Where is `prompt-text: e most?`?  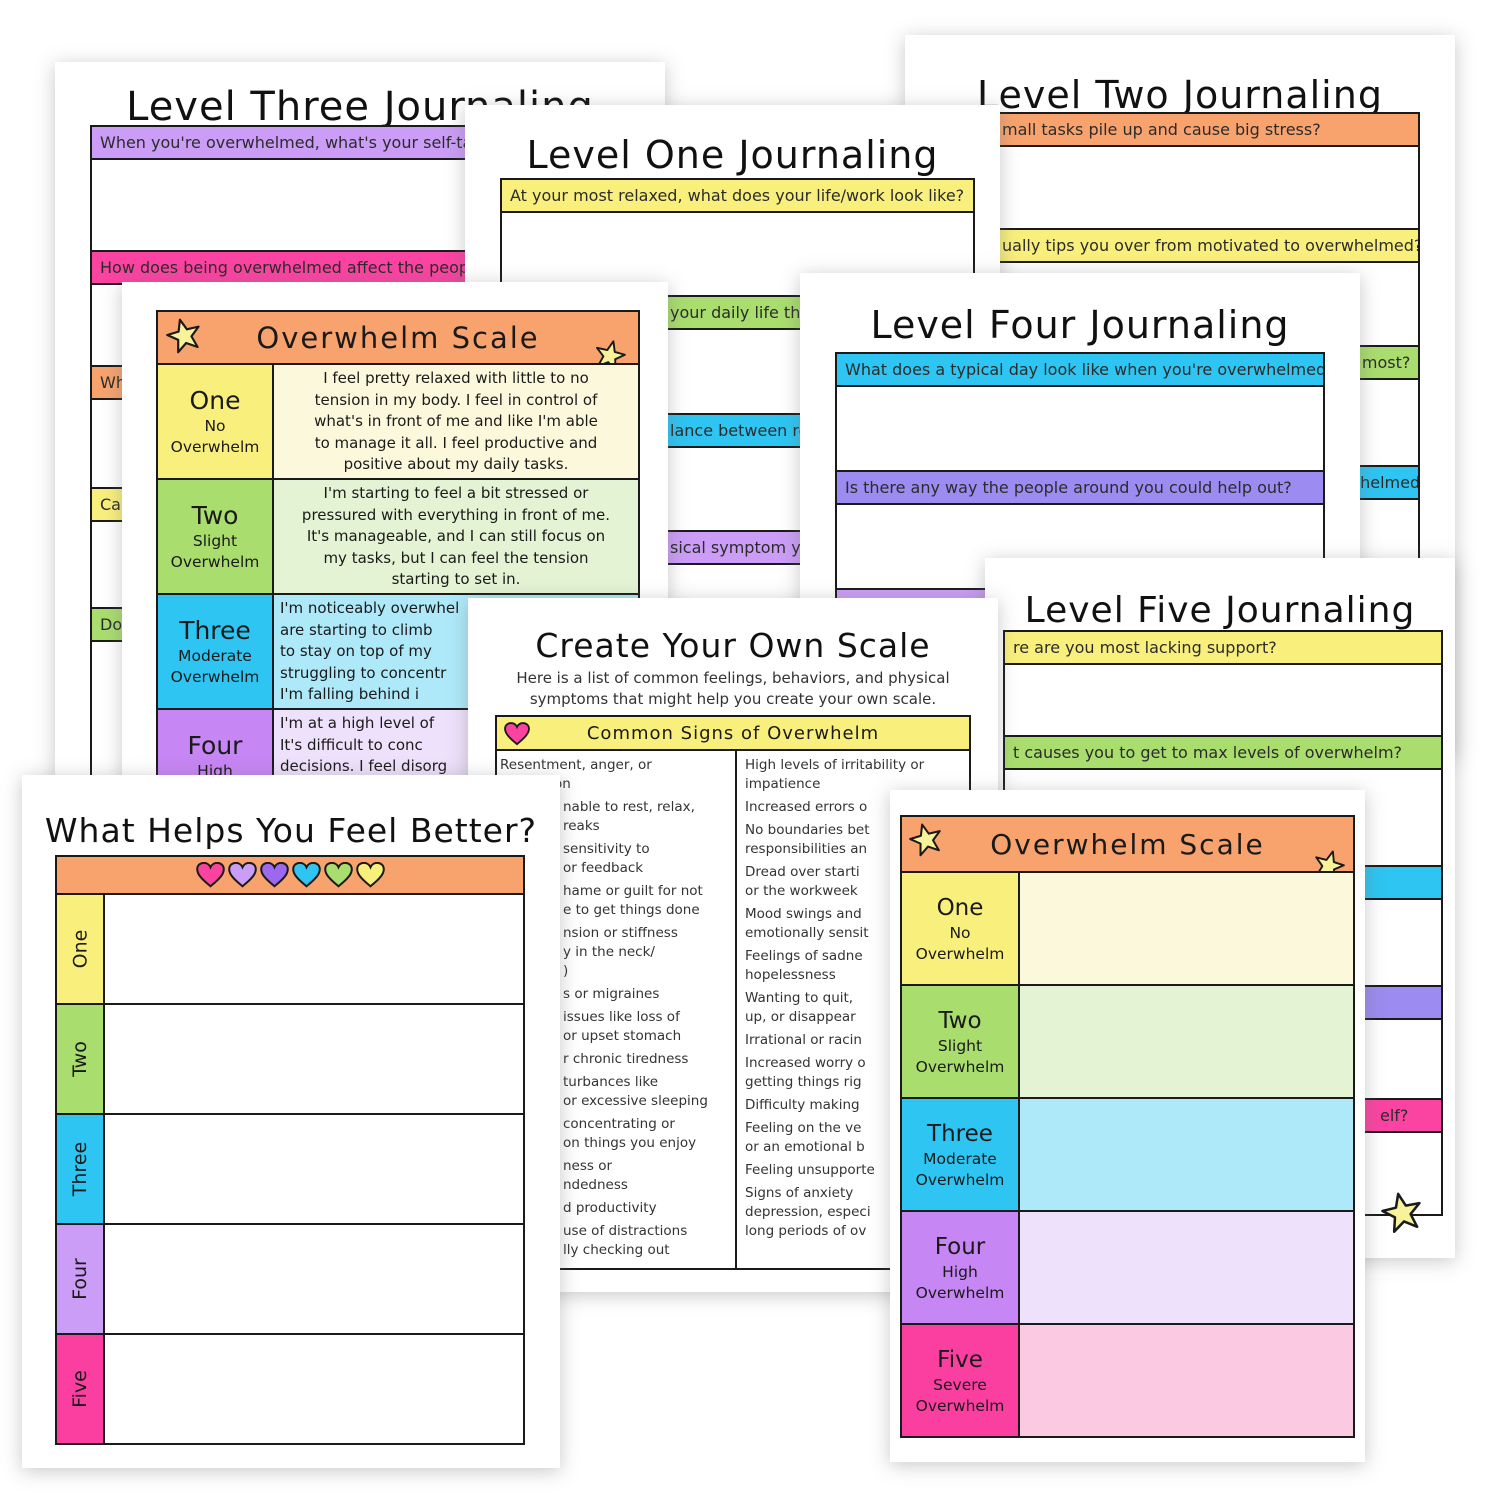 prompt-text: e most? is located at coordinates (1379, 362).